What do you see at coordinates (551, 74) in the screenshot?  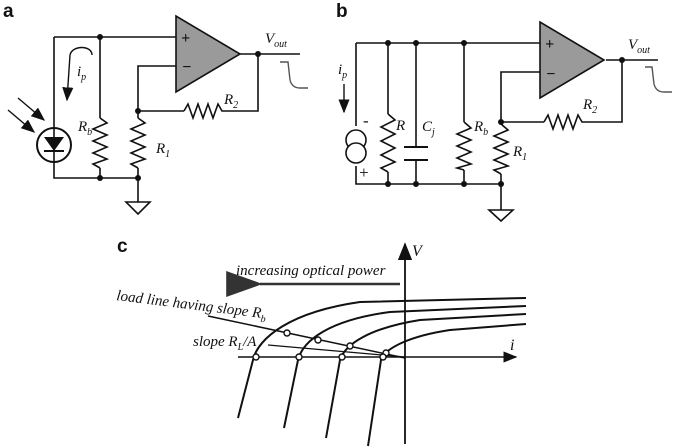 I see `panel-b-minus-icon: −` at bounding box center [551, 74].